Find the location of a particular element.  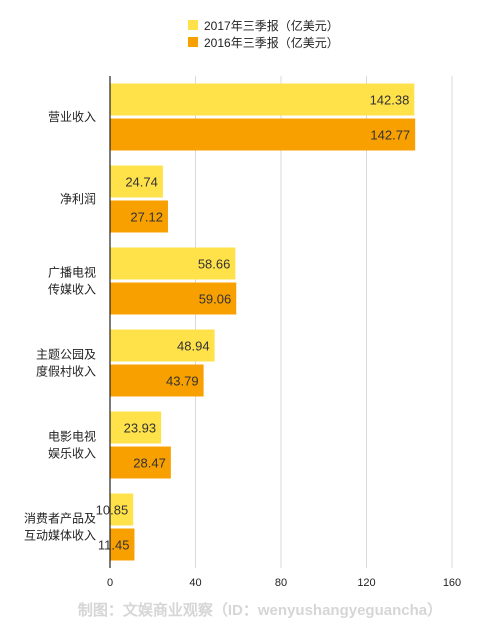

data-label: 10.85 is located at coordinates (112, 510).